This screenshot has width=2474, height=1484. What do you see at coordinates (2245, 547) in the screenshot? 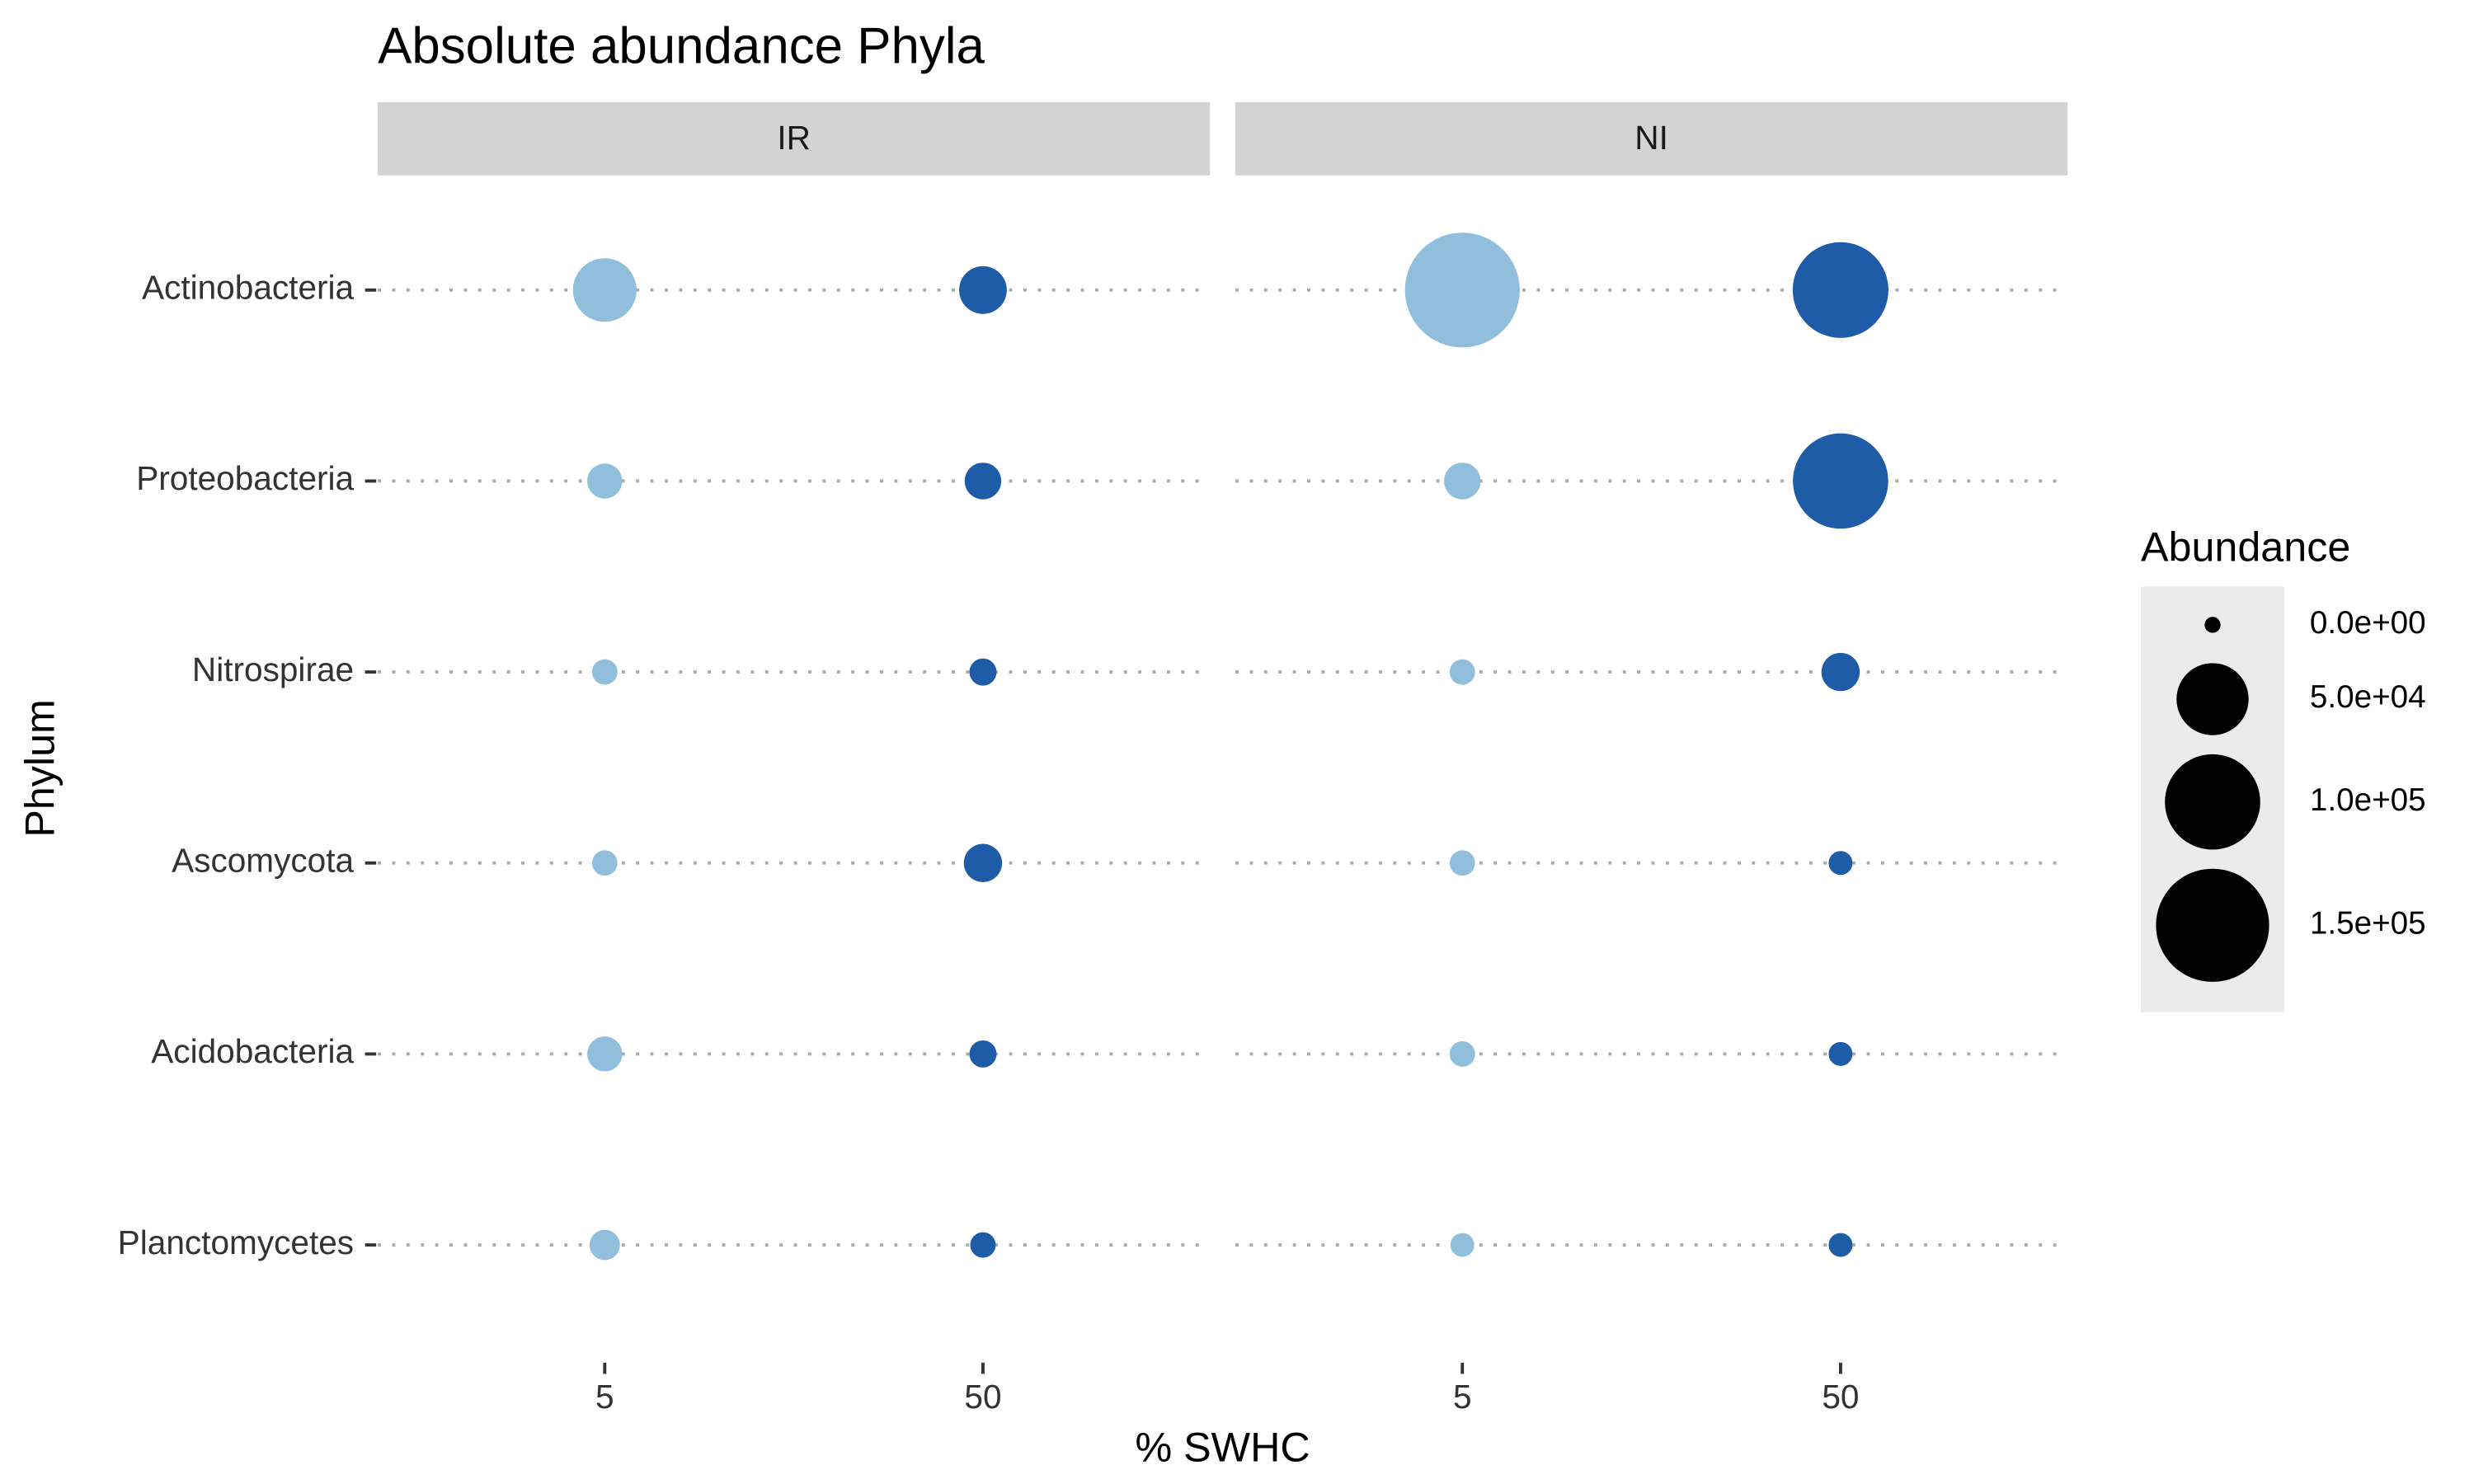
I see `legend-title: Abundance` at bounding box center [2245, 547].